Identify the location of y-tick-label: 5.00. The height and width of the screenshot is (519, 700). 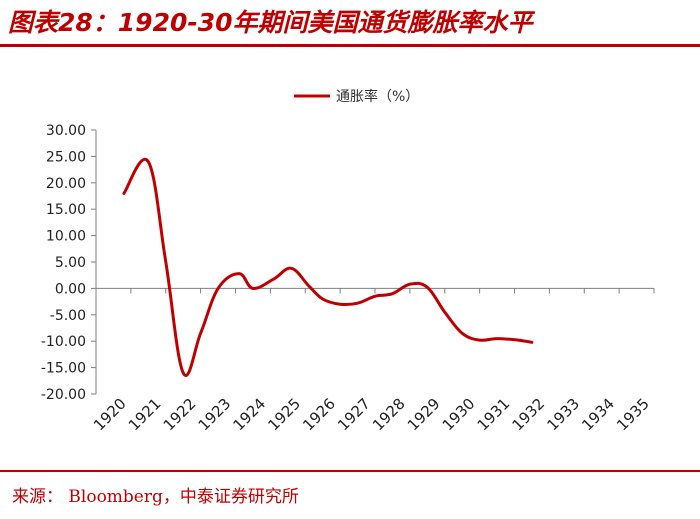
(70, 263).